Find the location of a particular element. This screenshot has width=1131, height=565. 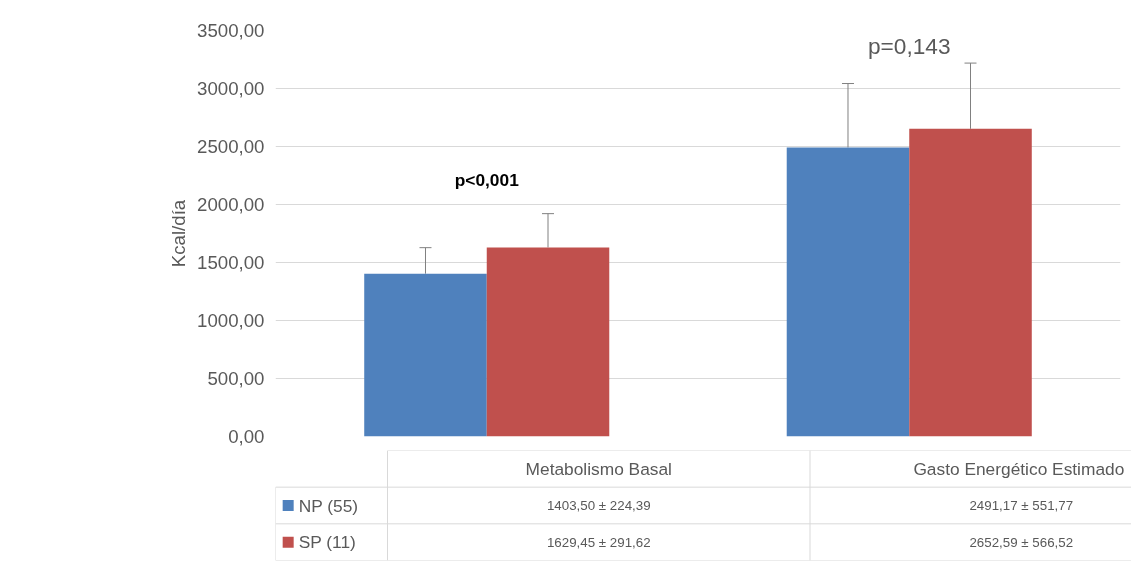

x-tick-label: Gasto Energético Estimado is located at coordinates (1019, 468).